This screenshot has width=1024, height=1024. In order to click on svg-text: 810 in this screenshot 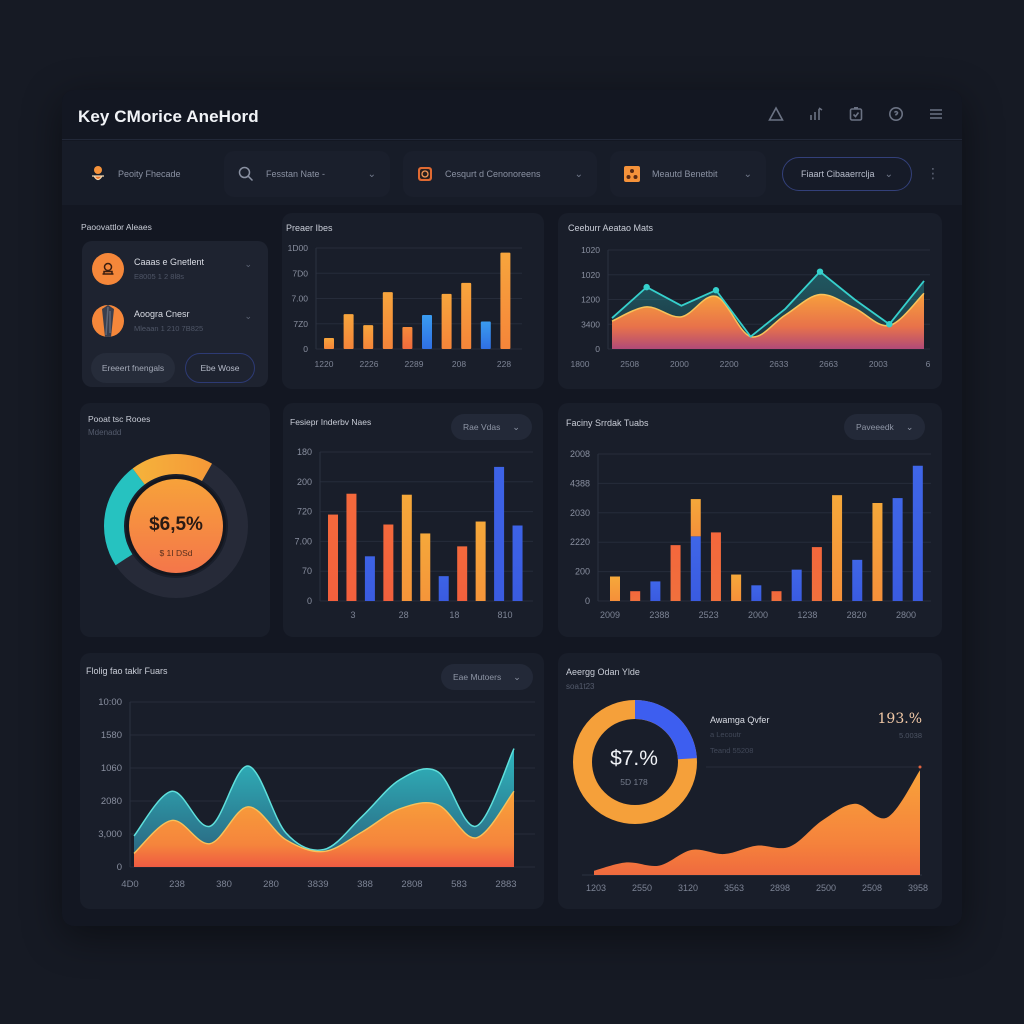, I will do `click(504, 615)`.